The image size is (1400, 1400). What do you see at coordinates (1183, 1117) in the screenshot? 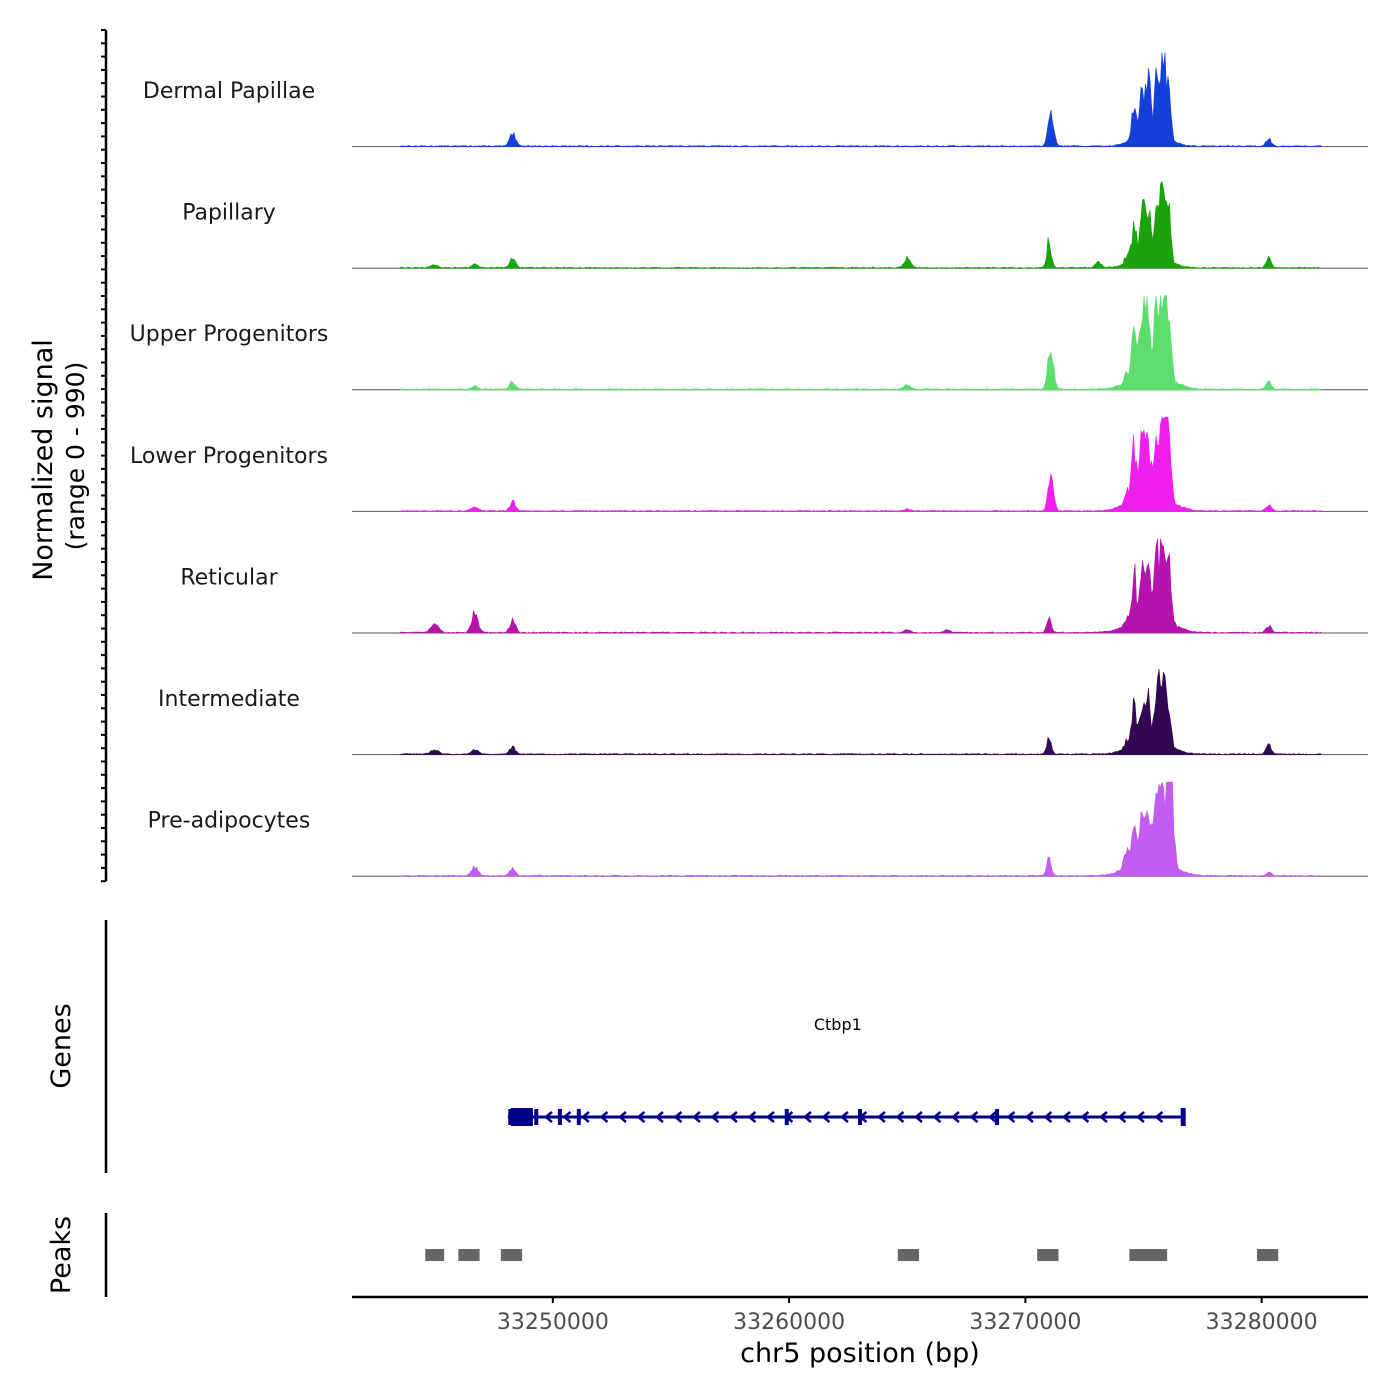
I see `gene-tss-exon` at bounding box center [1183, 1117].